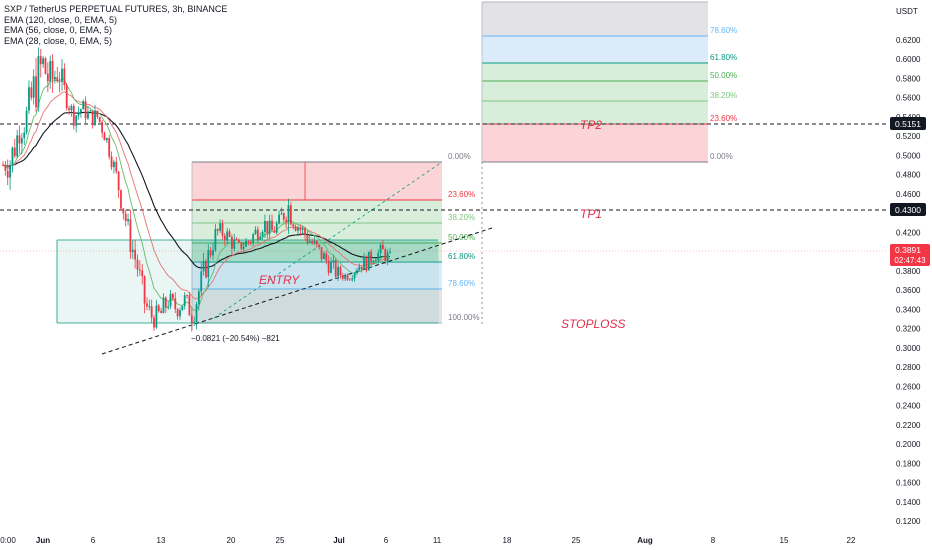 Image resolution: width=932 pixels, height=550 pixels. I want to click on price-tick-label: 0.4600, so click(908, 194).